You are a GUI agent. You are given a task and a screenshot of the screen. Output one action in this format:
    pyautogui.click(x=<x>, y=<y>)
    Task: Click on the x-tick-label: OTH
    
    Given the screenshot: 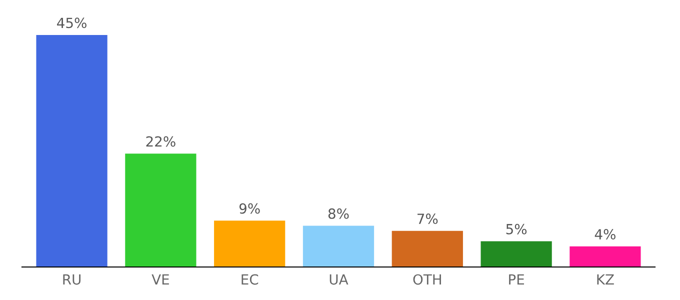 What is the action you would take?
    pyautogui.click(x=427, y=279)
    